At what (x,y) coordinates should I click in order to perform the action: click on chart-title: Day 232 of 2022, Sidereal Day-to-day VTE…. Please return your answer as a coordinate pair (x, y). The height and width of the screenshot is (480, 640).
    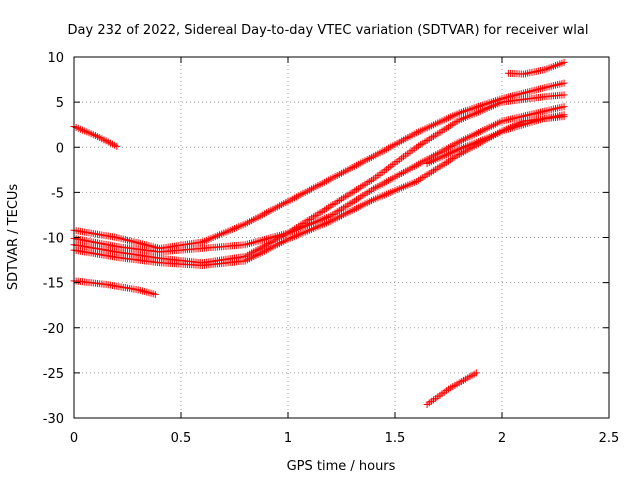
    Looking at the image, I should click on (328, 30).